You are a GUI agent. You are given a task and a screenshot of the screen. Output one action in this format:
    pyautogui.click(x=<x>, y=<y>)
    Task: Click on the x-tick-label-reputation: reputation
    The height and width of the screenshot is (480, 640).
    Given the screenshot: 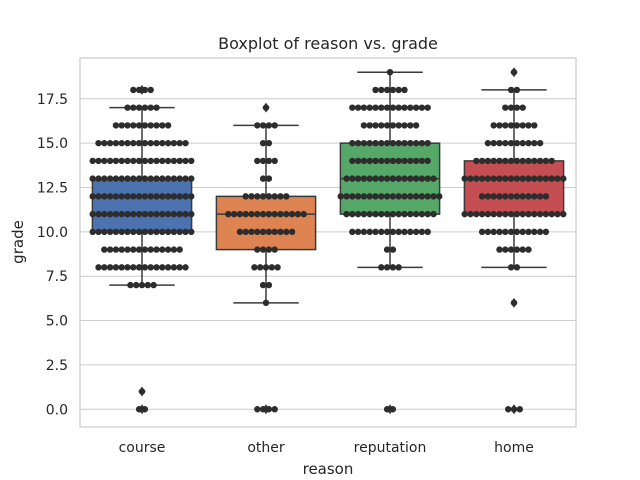 What is the action you would take?
    pyautogui.click(x=390, y=448)
    